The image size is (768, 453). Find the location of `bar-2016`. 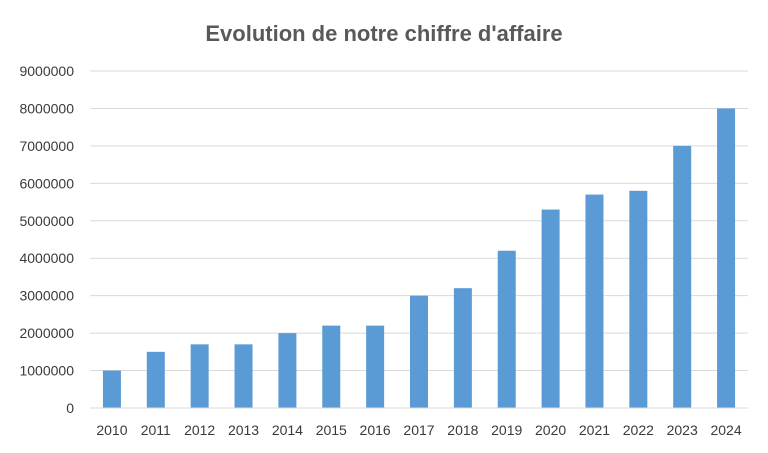

bar-2016 is located at coordinates (375, 366).